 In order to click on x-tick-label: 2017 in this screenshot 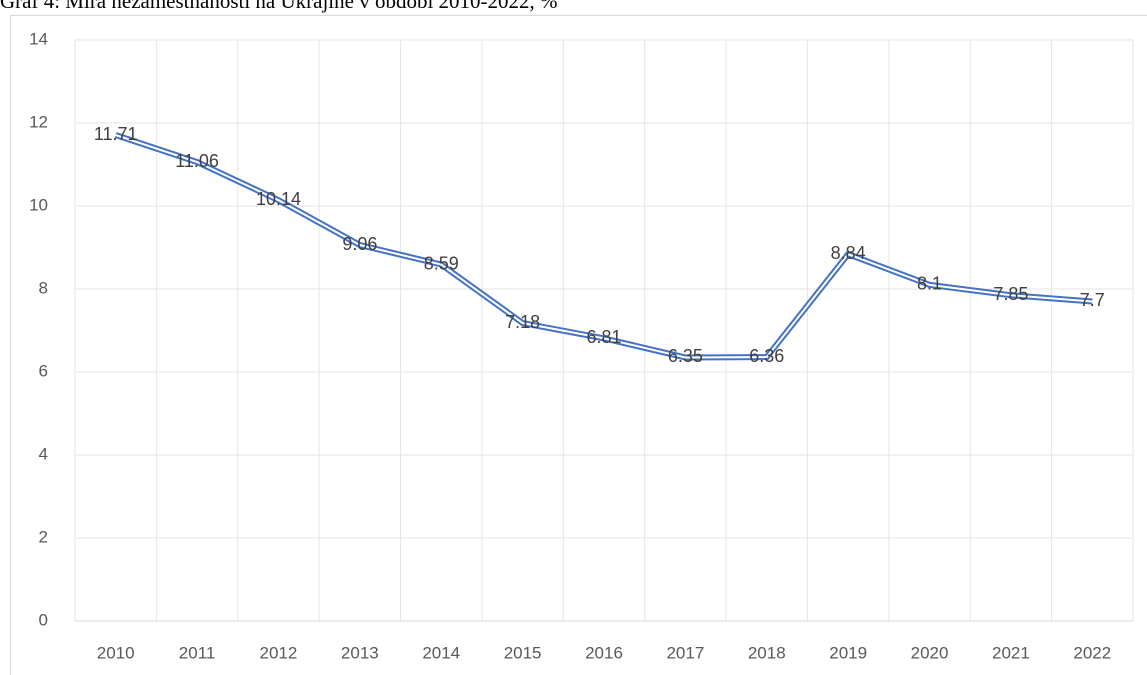, I will do `click(685, 652)`.